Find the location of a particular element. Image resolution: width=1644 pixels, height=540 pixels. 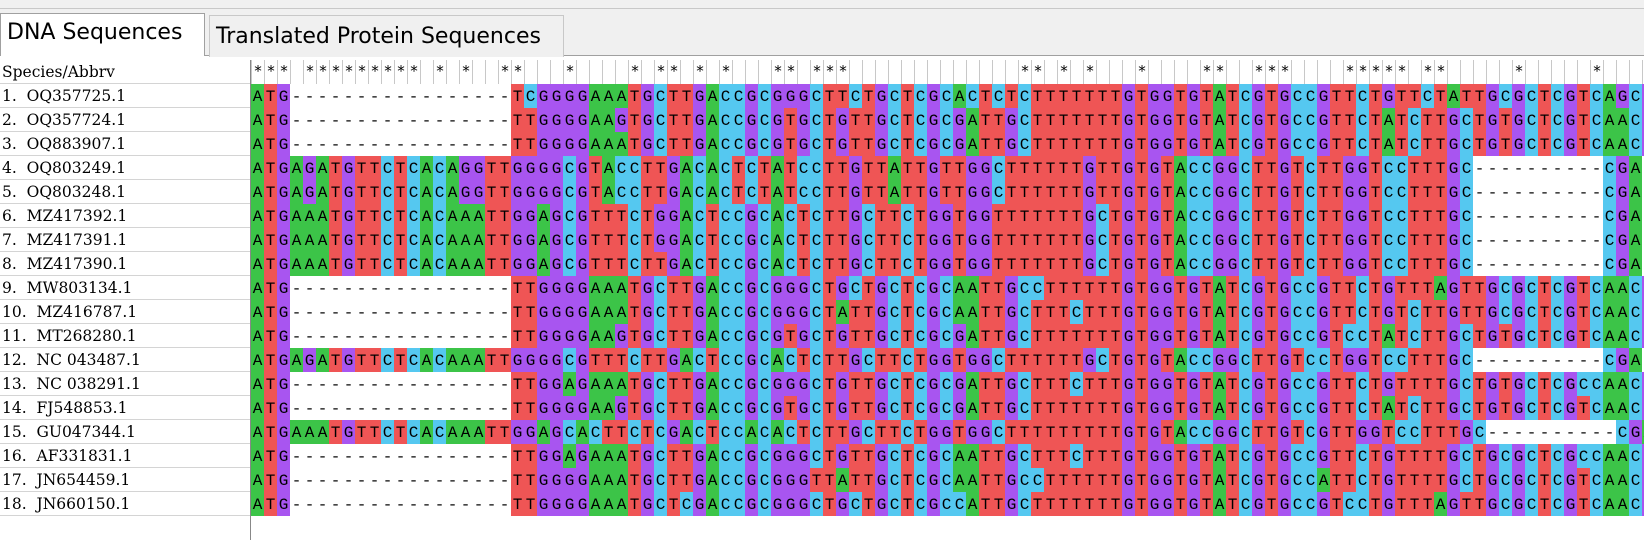

sequence-name: 14. FJ548853.1 is located at coordinates (125, 408).